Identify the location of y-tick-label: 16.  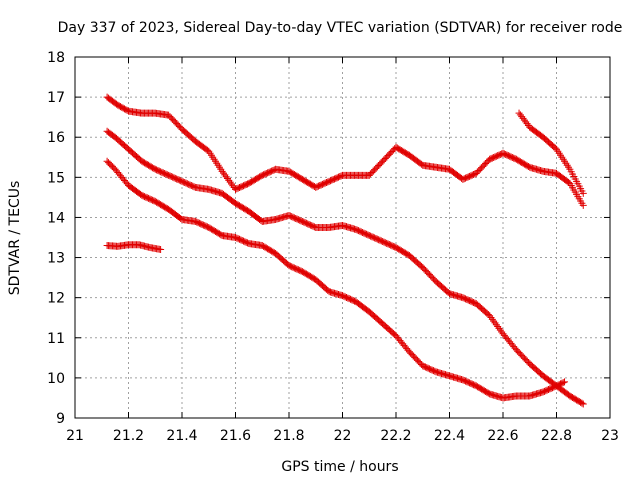
(56, 138).